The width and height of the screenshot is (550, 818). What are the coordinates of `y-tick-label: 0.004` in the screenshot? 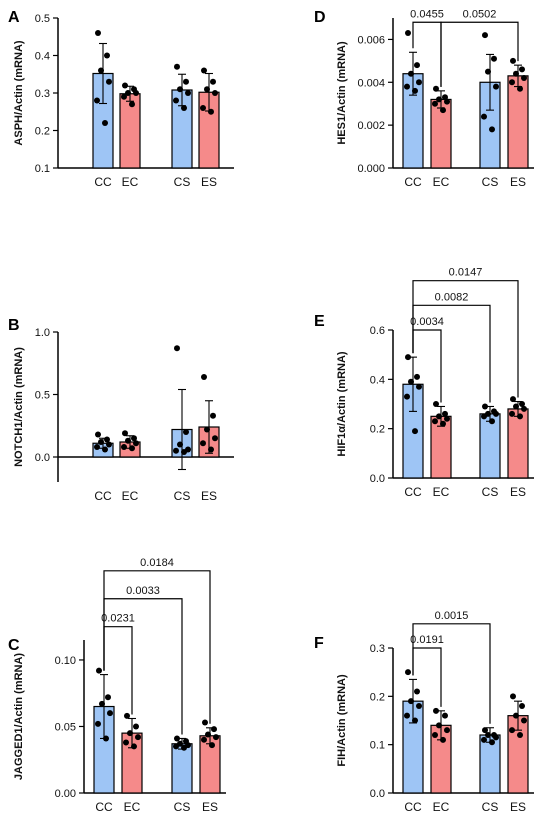 It's located at (371, 83).